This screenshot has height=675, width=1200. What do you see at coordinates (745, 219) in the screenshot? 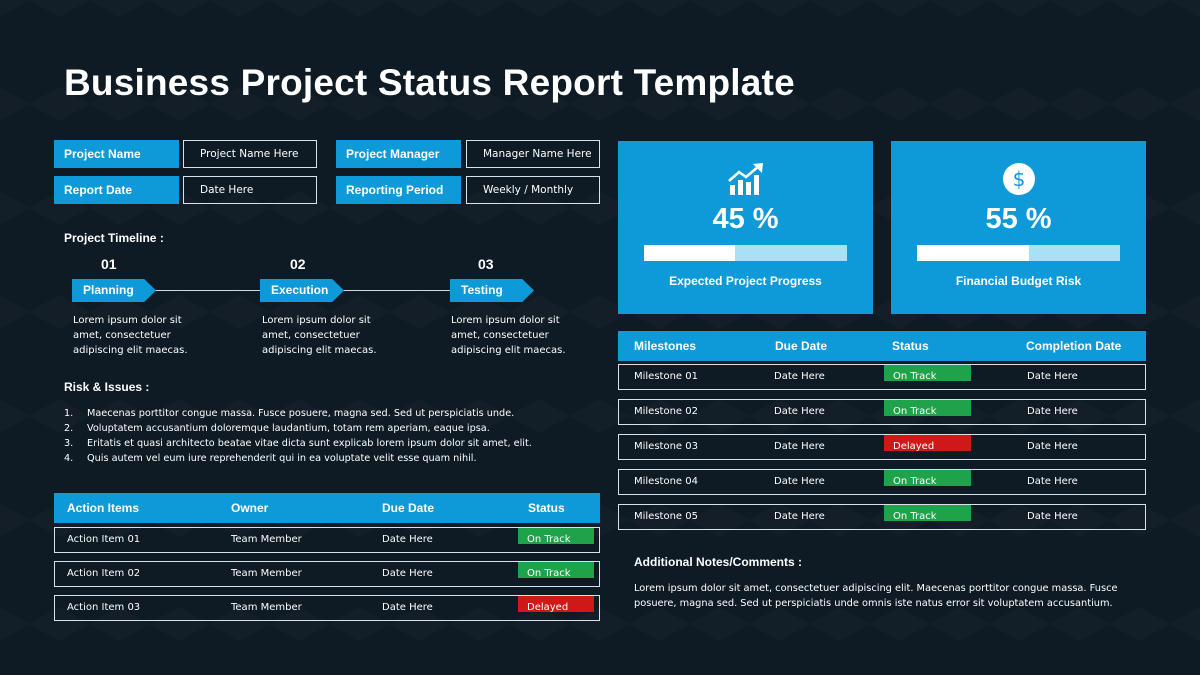
I see `kpi-value: 45 %` at bounding box center [745, 219].